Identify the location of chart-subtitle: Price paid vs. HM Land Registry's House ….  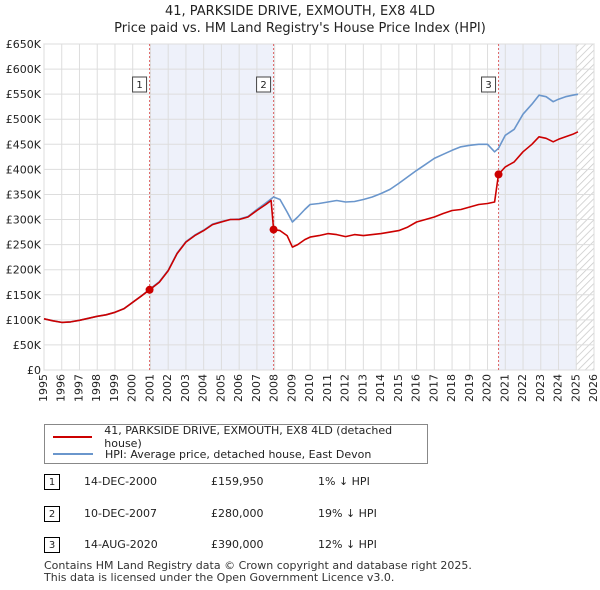
(300, 28).